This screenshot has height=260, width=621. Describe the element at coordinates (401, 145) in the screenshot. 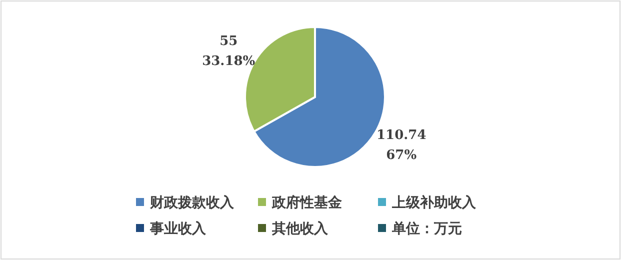

I see `data-label: 110.74 67%` at that location.